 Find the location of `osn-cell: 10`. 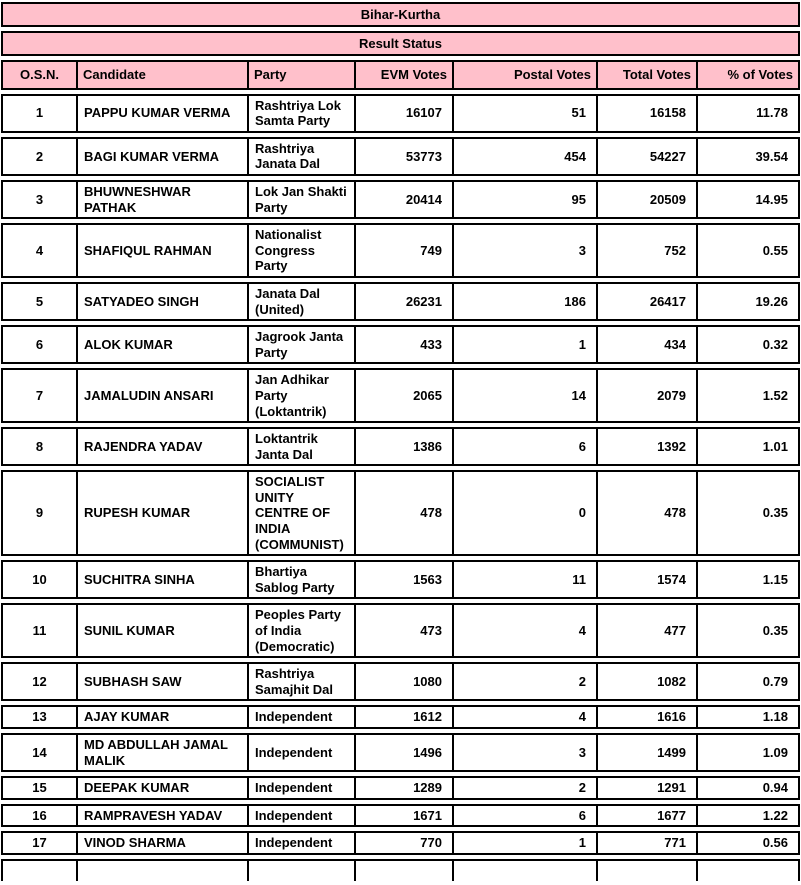

osn-cell: 10 is located at coordinates (39, 580).